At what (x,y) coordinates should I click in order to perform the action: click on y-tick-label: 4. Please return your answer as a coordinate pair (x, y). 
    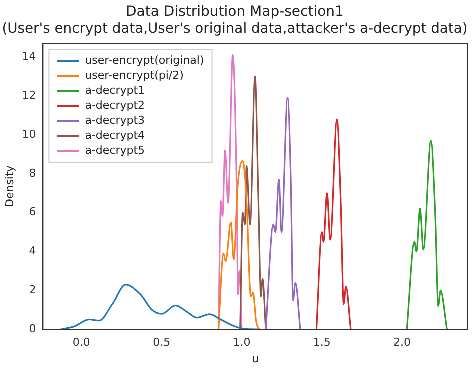
    Looking at the image, I should click on (32, 251).